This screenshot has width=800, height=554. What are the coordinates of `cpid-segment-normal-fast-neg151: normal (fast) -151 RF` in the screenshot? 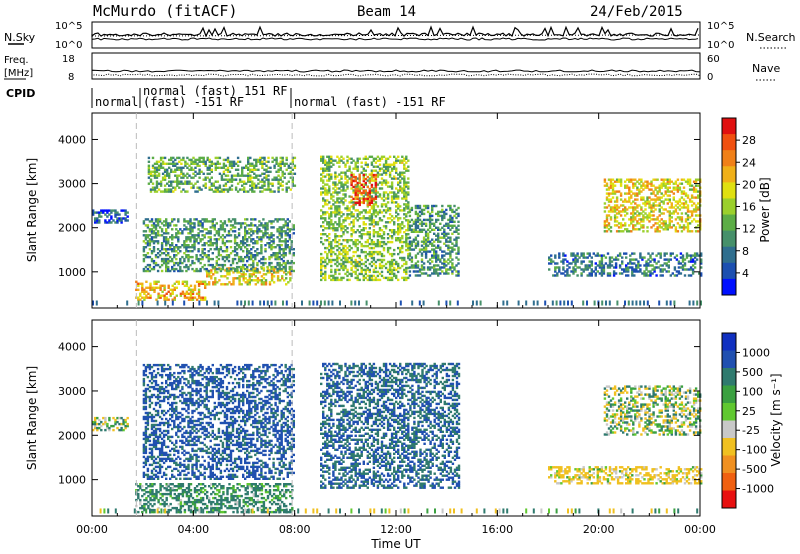 It's located at (370, 102).